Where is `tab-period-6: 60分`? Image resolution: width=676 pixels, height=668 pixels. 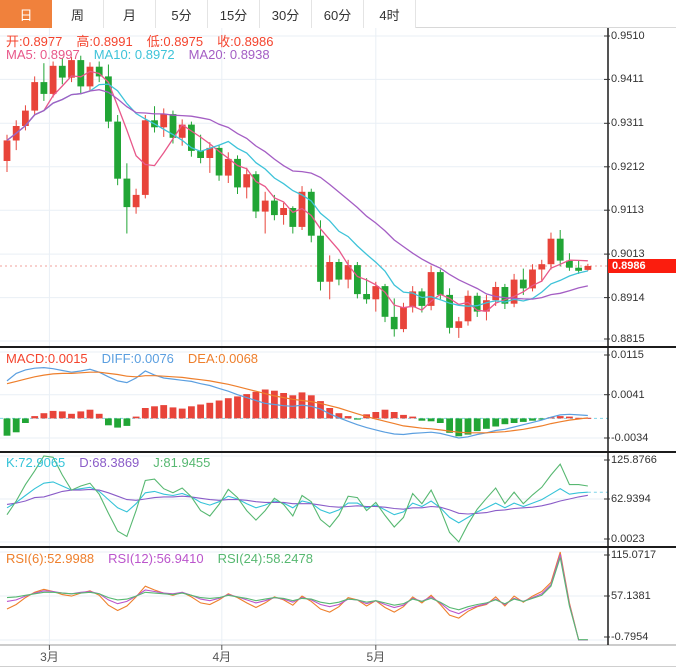 tab-period-6: 60分 is located at coordinates (338, 14).